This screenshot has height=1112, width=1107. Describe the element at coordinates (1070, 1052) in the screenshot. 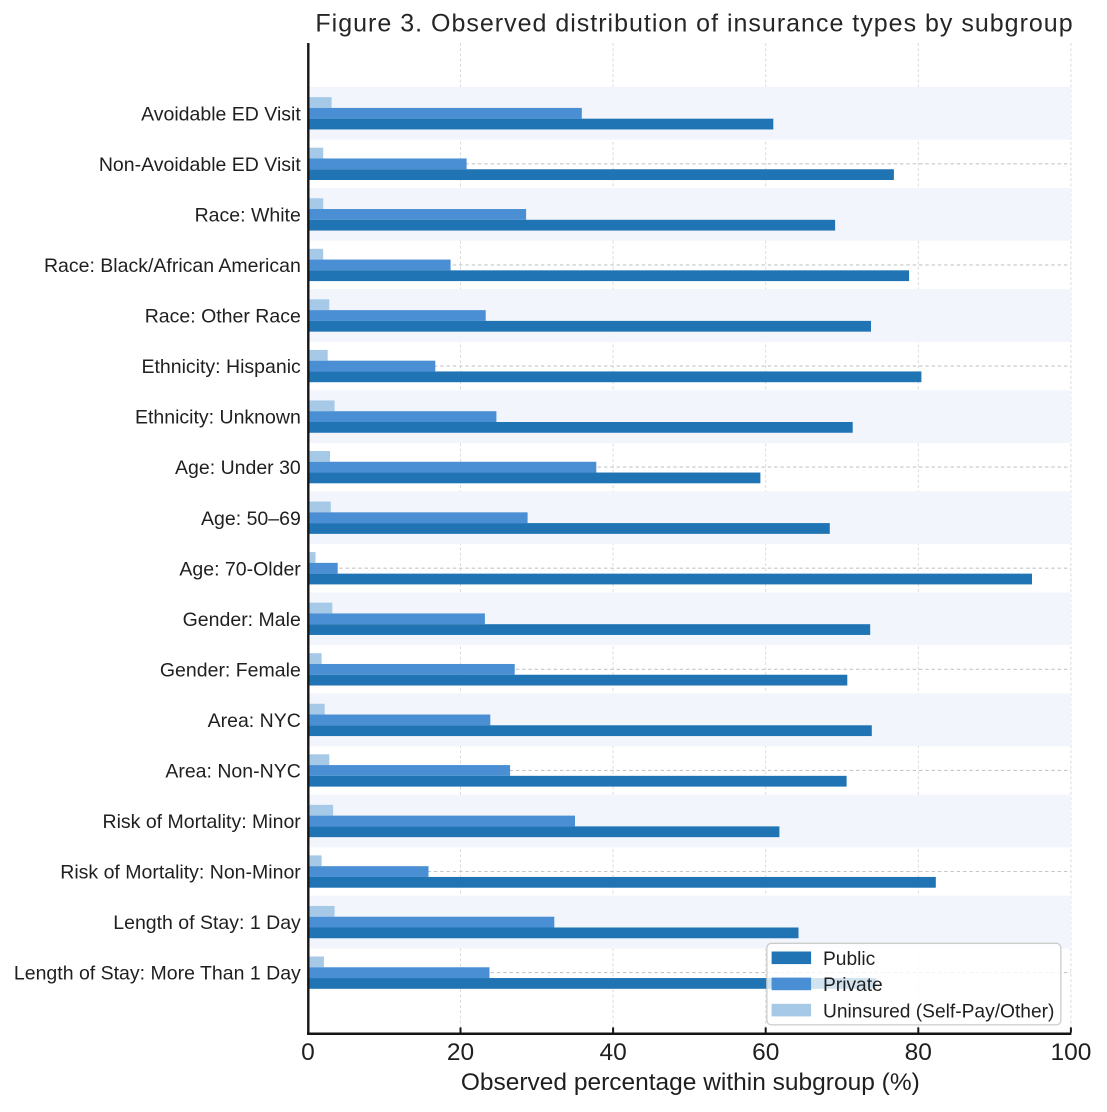

I see `svg-text: 100` at that location.